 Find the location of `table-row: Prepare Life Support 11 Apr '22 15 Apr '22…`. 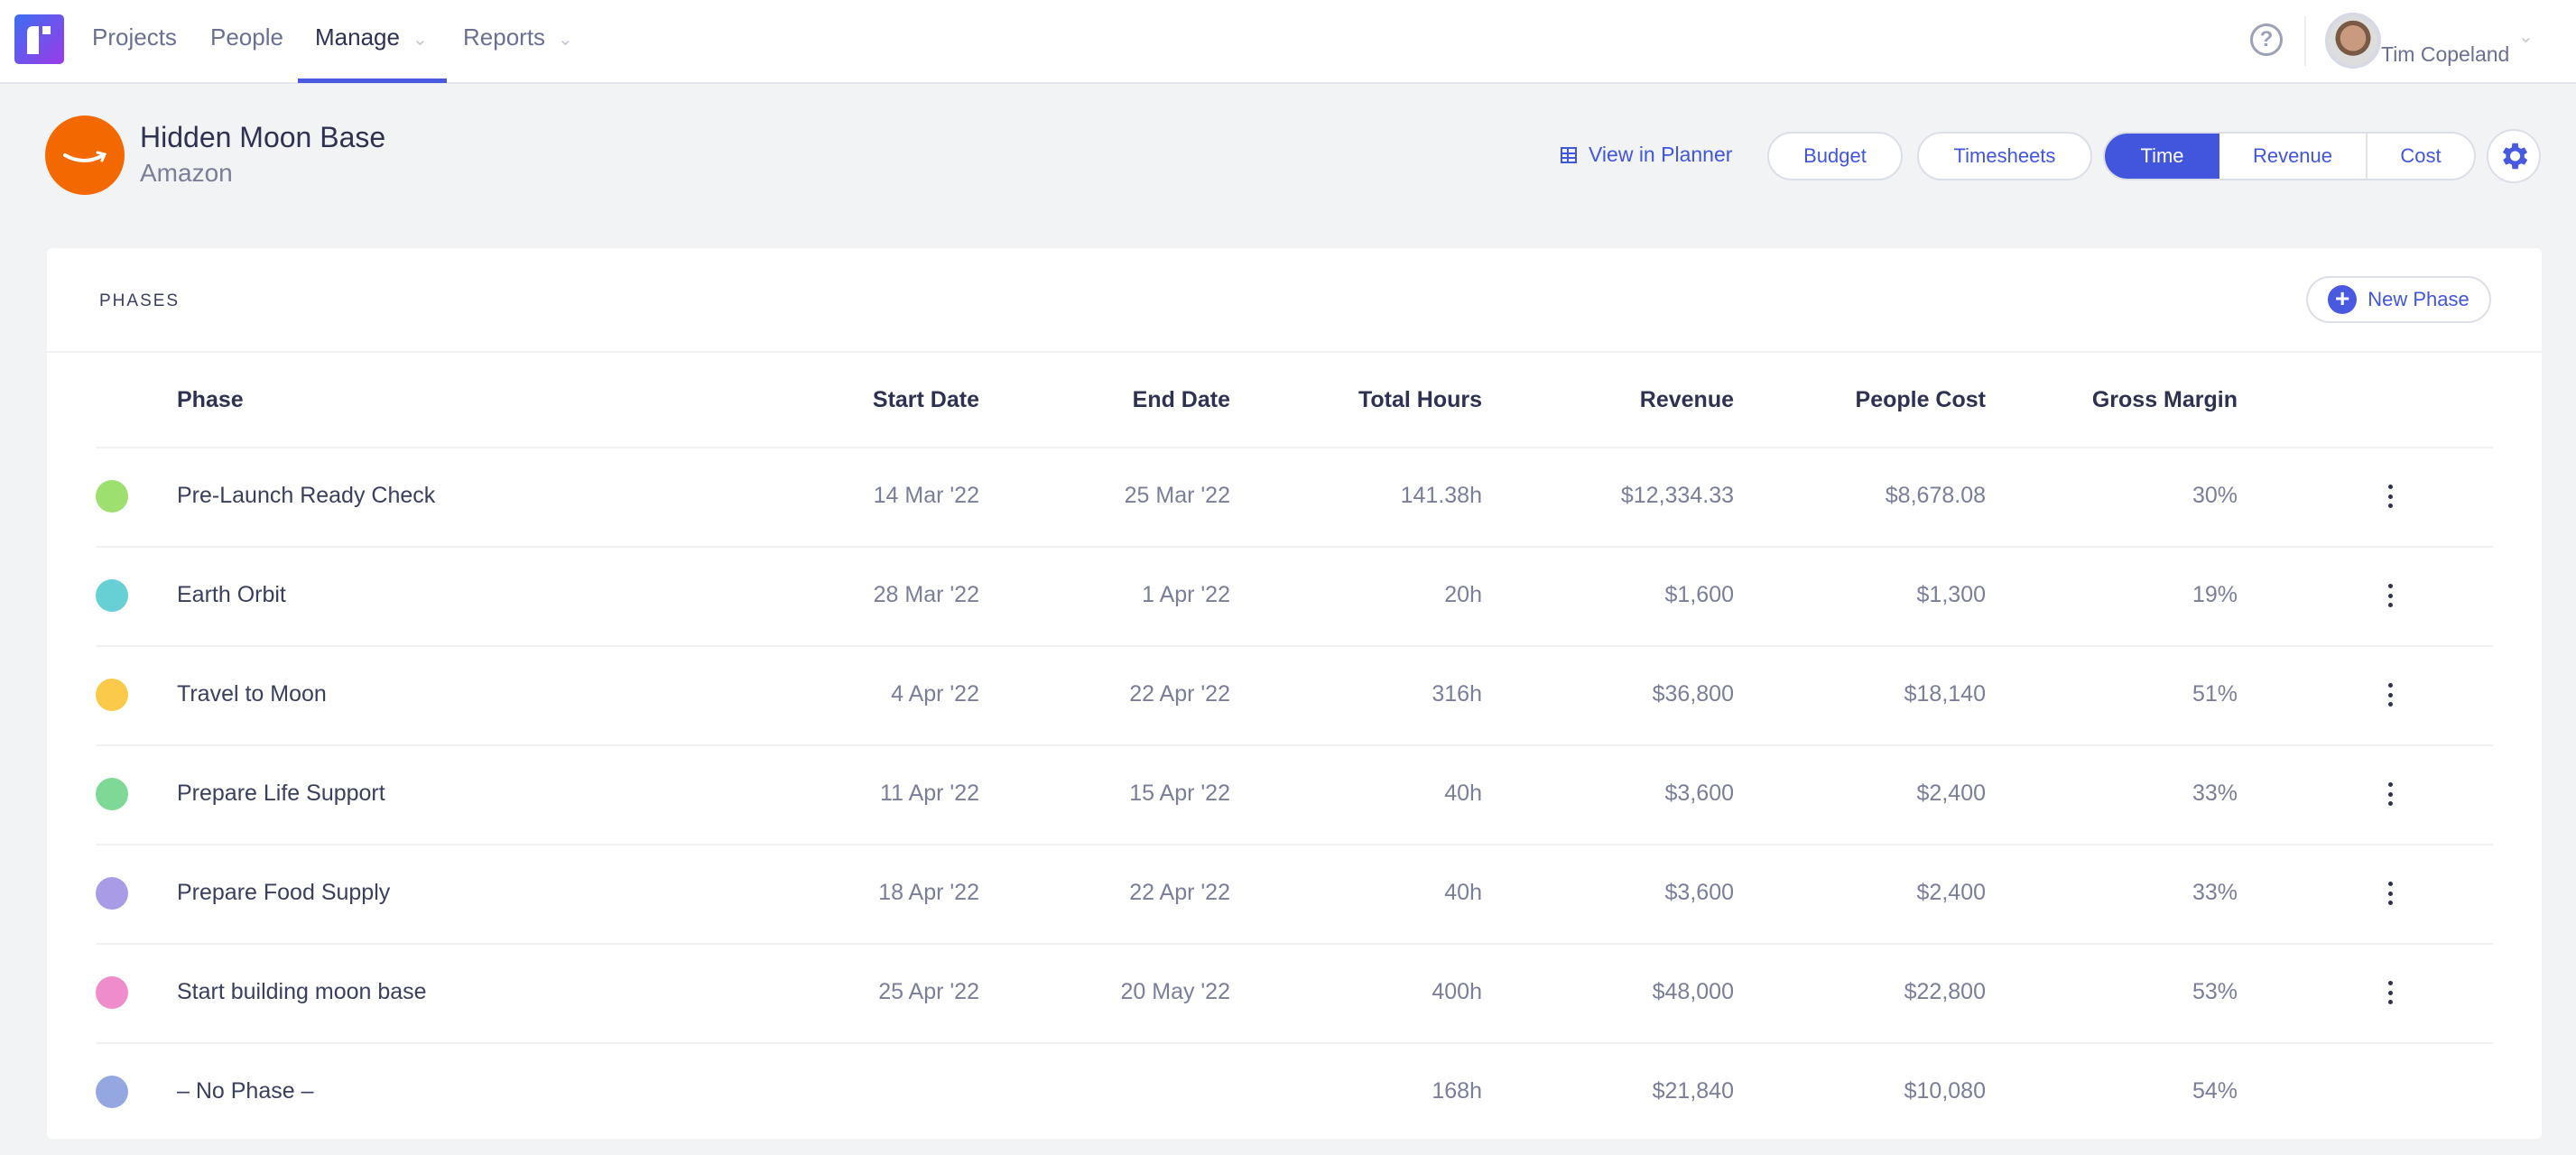

table-row: Prepare Life Support 11 Apr '22 15 Apr '22… is located at coordinates (1294, 794).